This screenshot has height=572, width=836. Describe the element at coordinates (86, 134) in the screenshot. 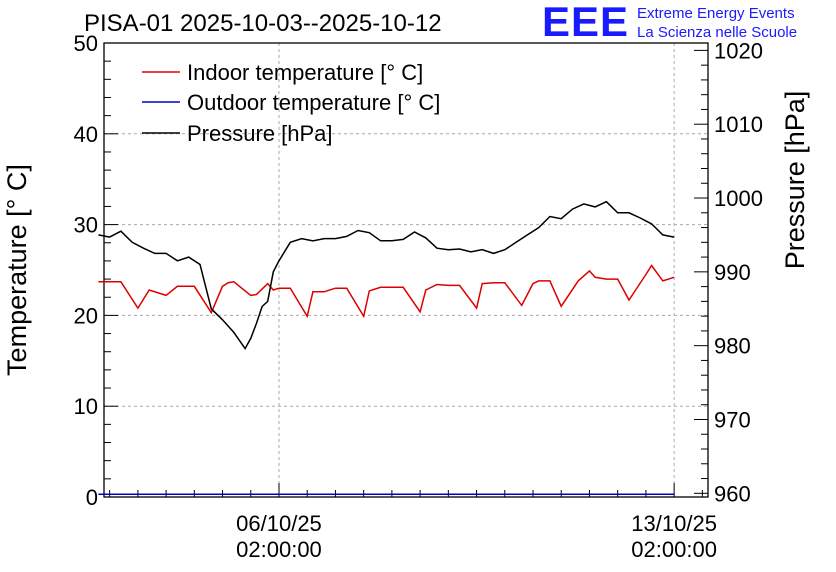

I see `y-tick-label: 40` at that location.